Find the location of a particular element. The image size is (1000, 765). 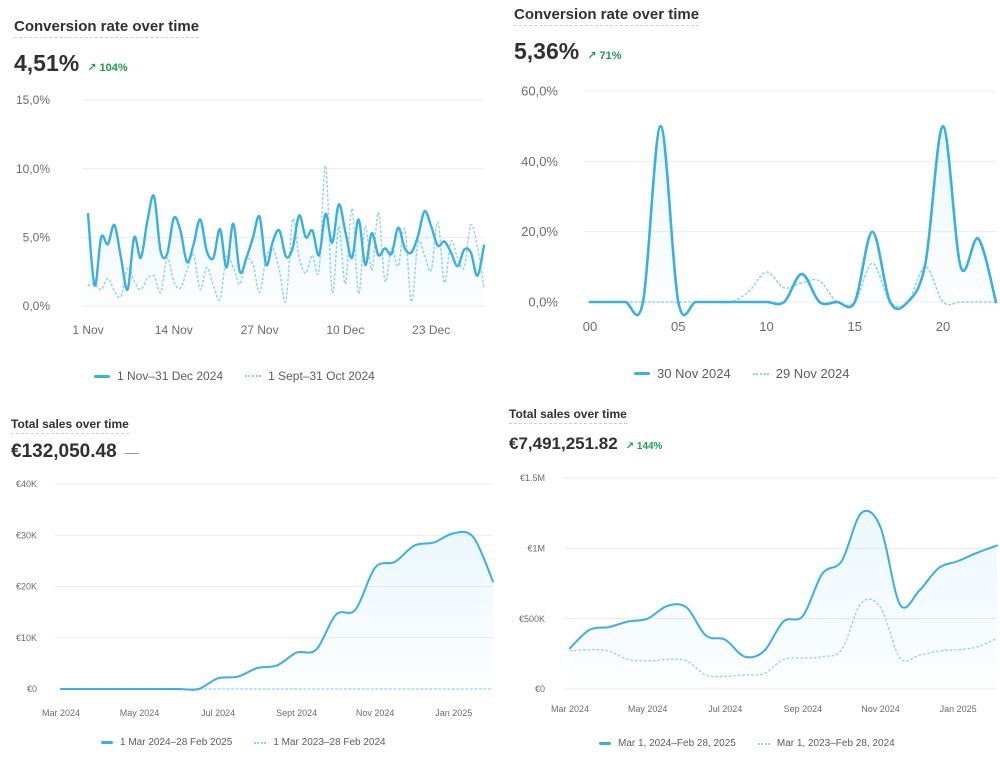

metric: €132,050.48 — is located at coordinates (75, 452).